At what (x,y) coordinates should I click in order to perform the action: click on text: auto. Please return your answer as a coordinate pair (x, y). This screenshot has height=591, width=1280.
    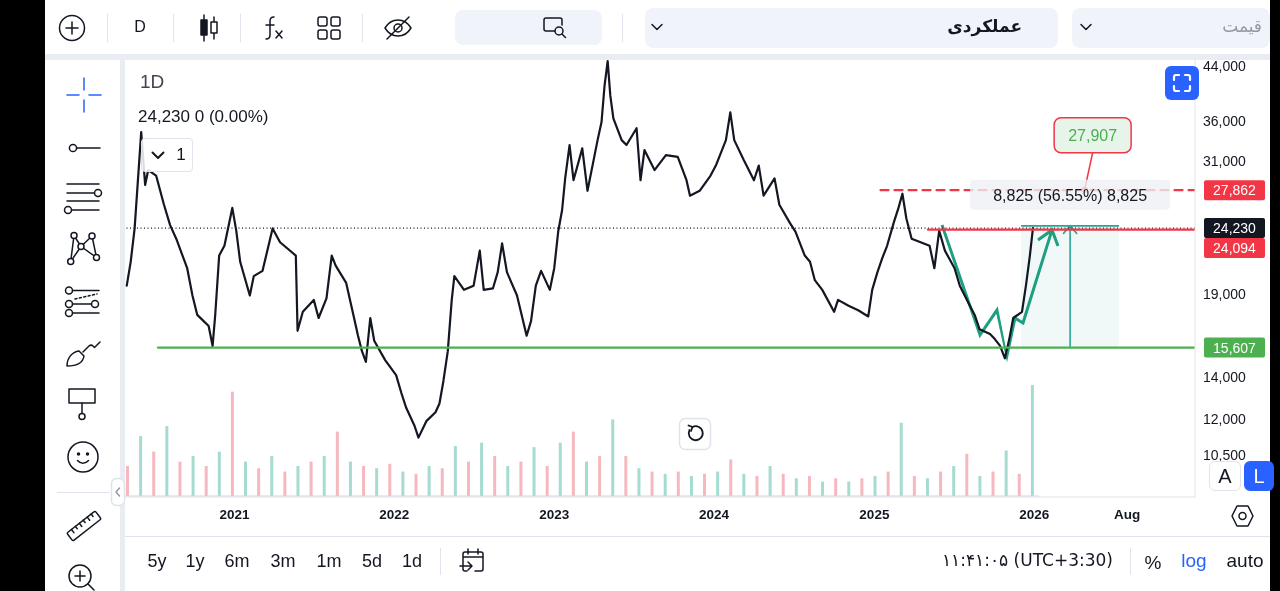
    Looking at the image, I should click on (1245, 561).